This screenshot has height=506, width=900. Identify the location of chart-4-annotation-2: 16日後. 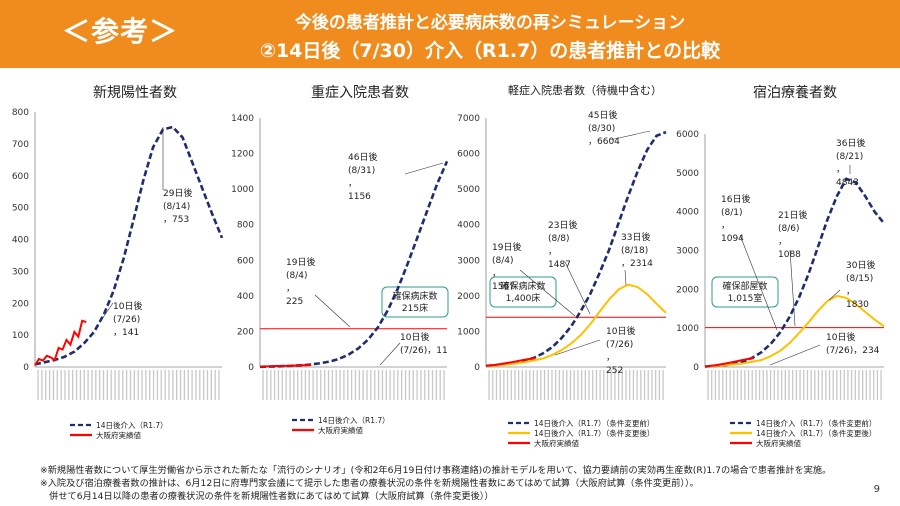
(735, 199).